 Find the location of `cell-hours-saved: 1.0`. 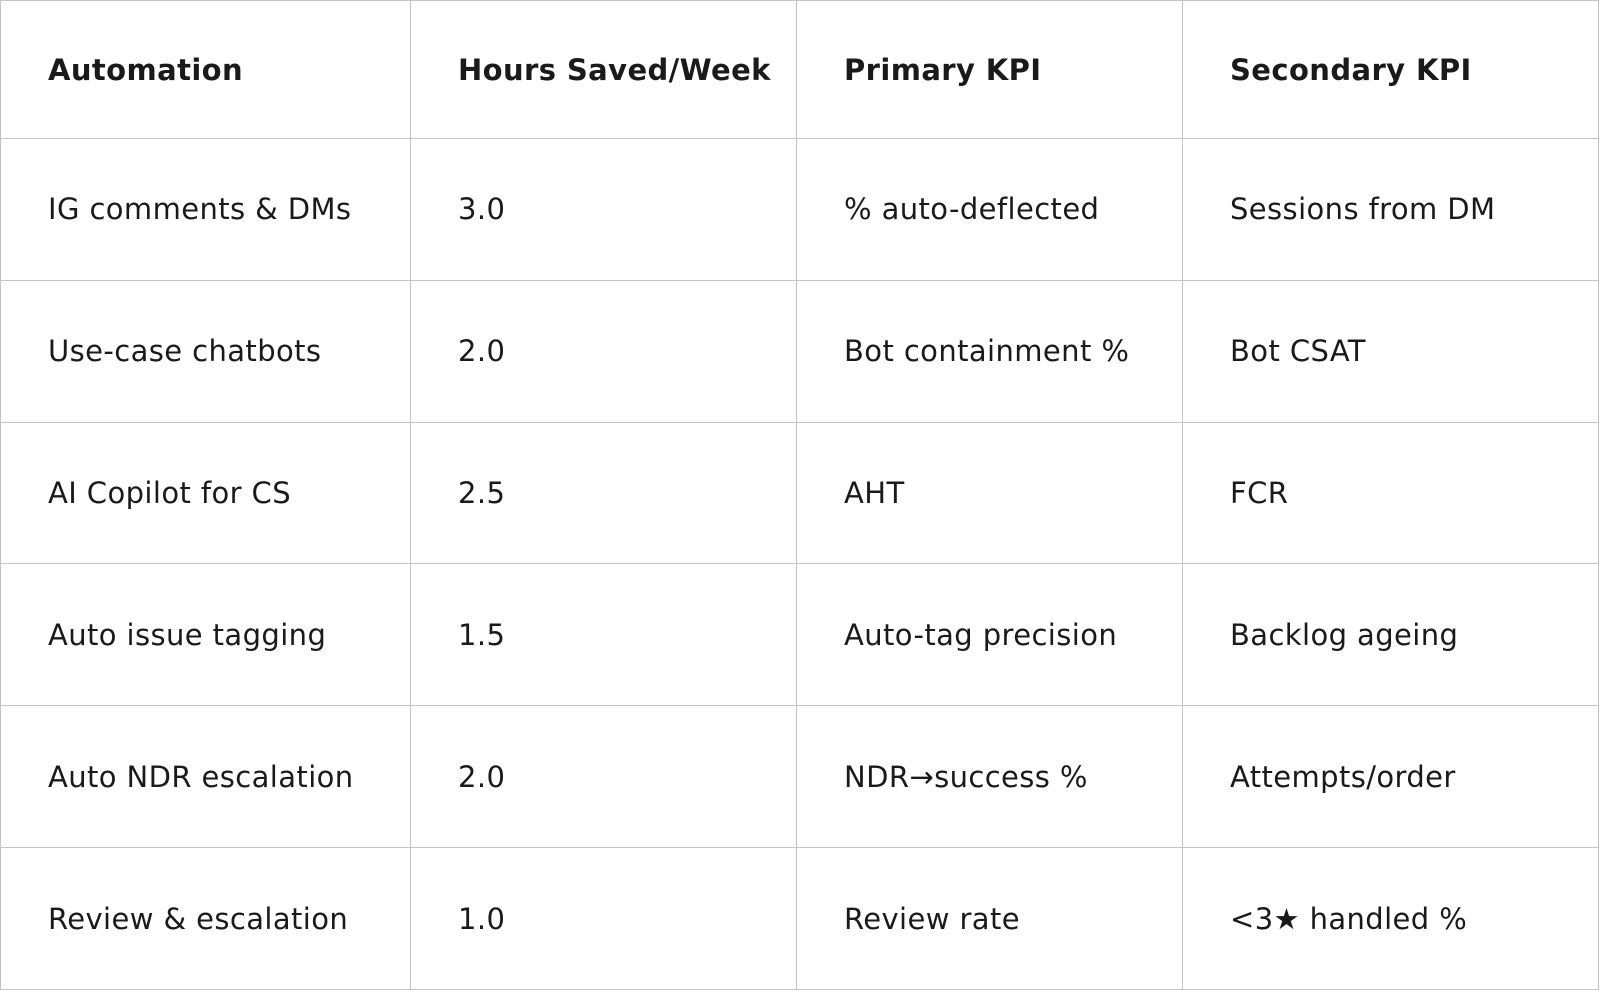

cell-hours-saved: 1.0 is located at coordinates (603, 918).